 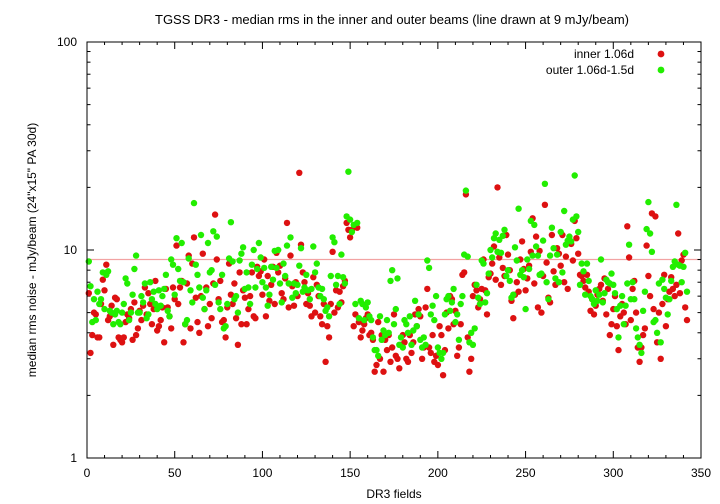 I want to click on x-tick-label: 100, so click(x=262, y=473).